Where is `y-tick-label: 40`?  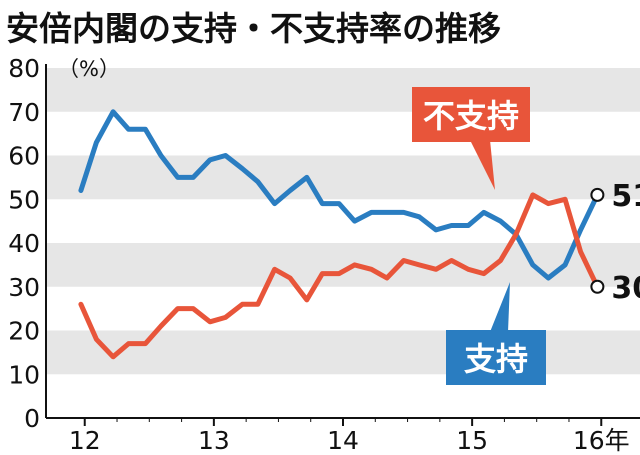 y-tick-label: 40 is located at coordinates (24, 243).